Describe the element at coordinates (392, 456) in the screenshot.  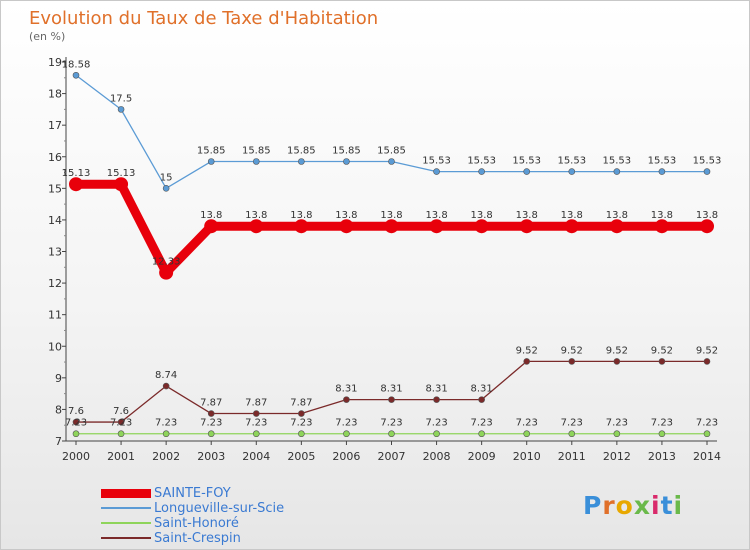
I see `x-tick-label: 2007` at that location.